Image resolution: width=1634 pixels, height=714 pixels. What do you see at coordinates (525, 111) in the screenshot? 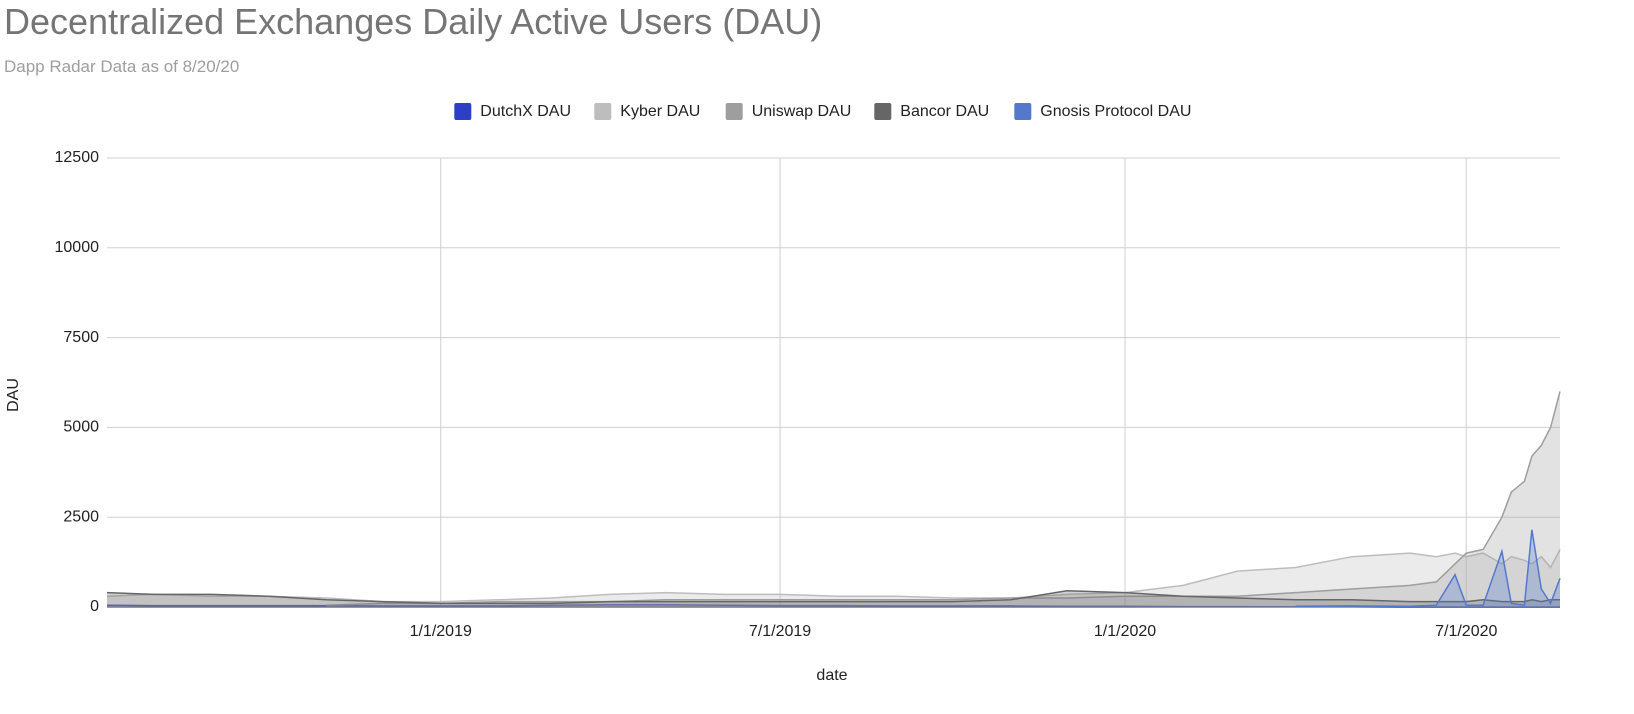
I see `legend-label: DutchX DAU` at bounding box center [525, 111].